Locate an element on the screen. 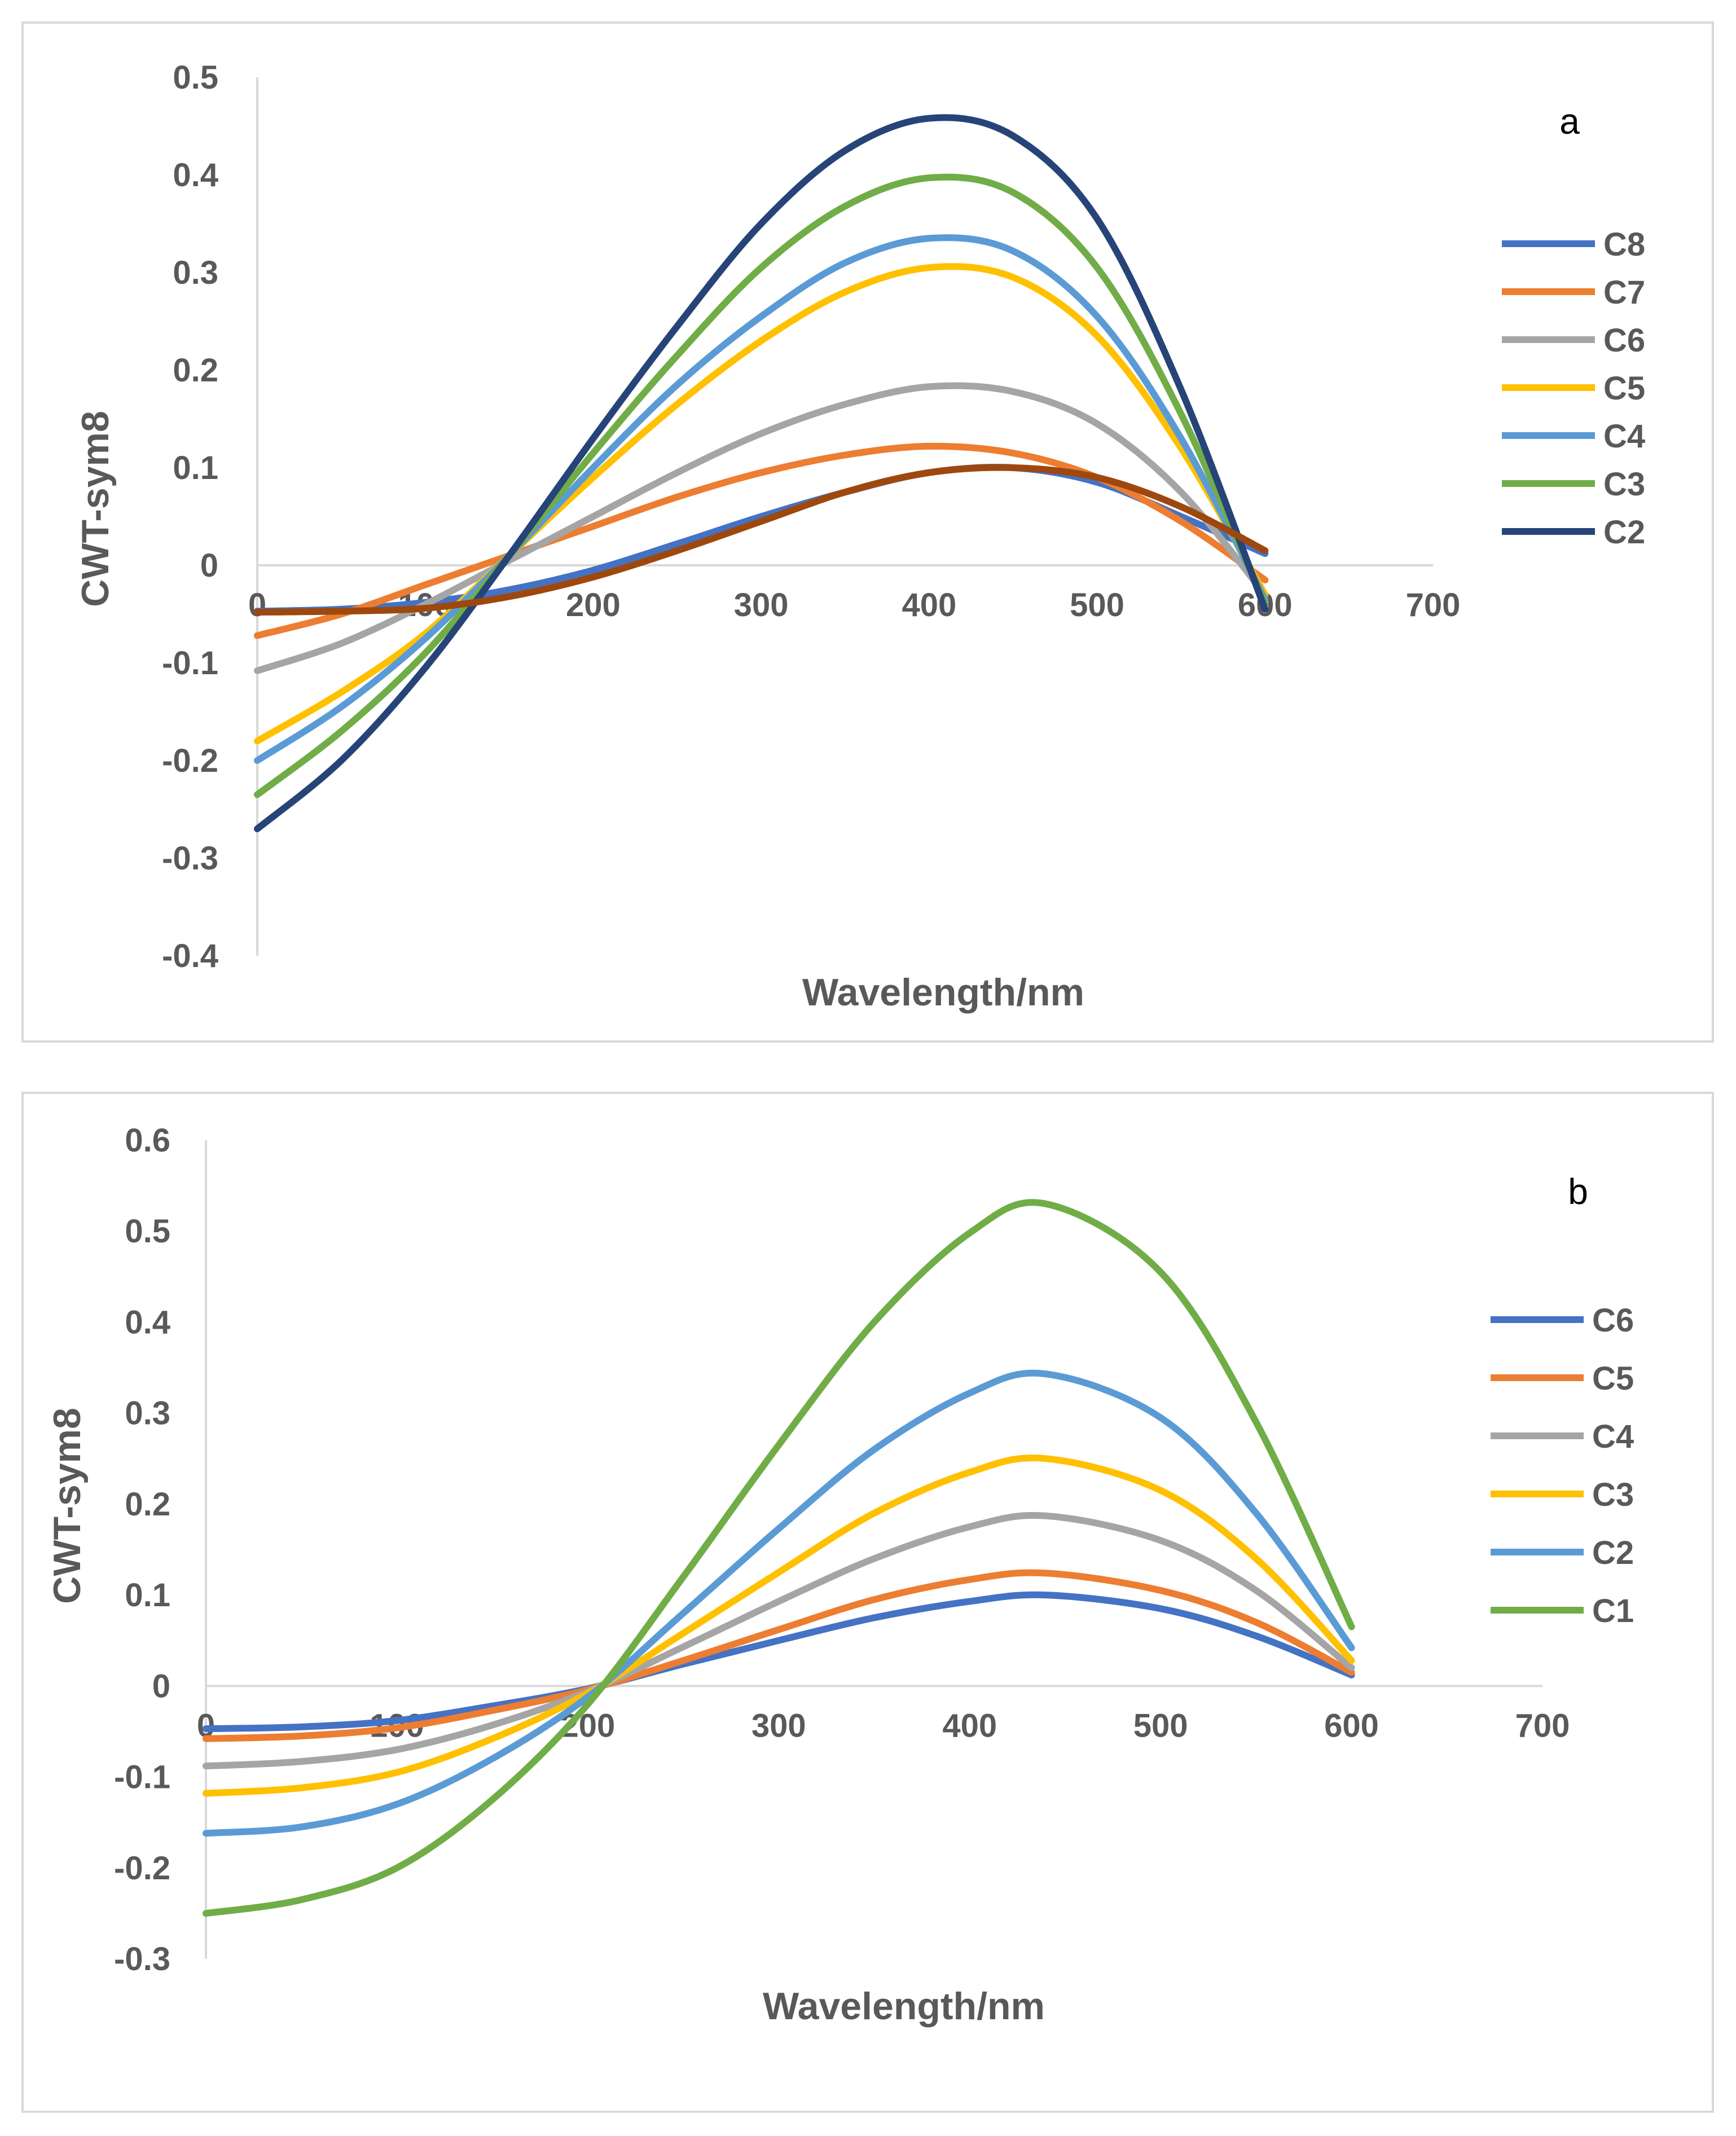 The width and height of the screenshot is (1736, 2136). series-line-c3 is located at coordinates (779, 1625).